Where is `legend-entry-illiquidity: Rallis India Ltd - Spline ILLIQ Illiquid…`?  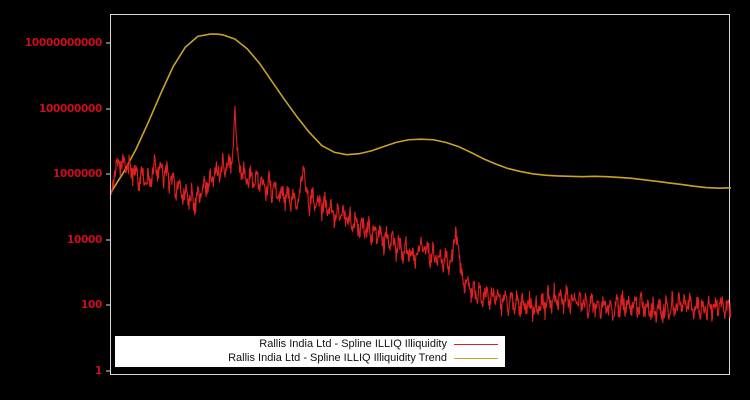 legend-entry-illiquidity: Rallis India Ltd - Spline ILLIQ Illiquid… is located at coordinates (307, 345).